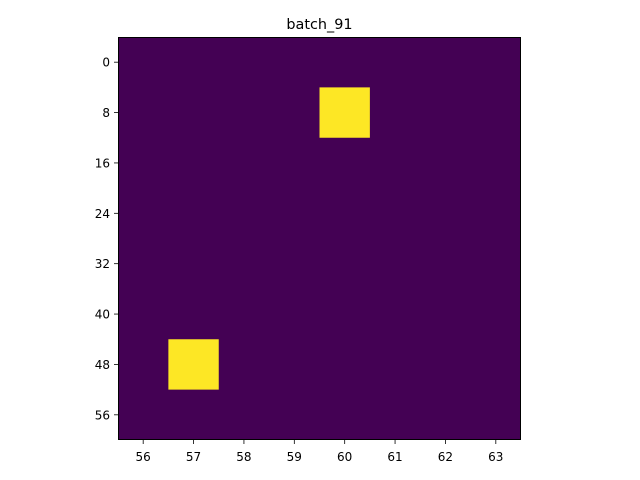 The width and height of the screenshot is (640, 480). What do you see at coordinates (102, 365) in the screenshot?
I see `y-tick-label-48: 48` at bounding box center [102, 365].